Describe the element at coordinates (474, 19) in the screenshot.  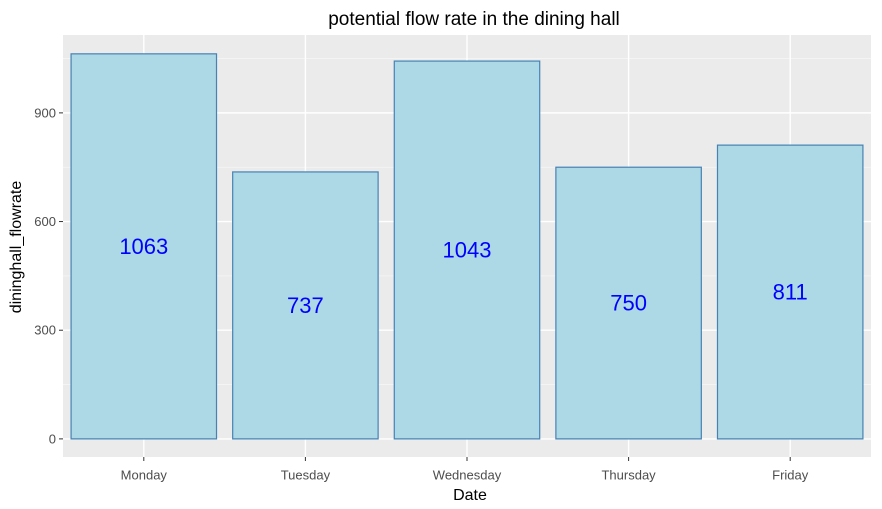
I see `chart-title: potential flow rate in the dining hall` at that location.